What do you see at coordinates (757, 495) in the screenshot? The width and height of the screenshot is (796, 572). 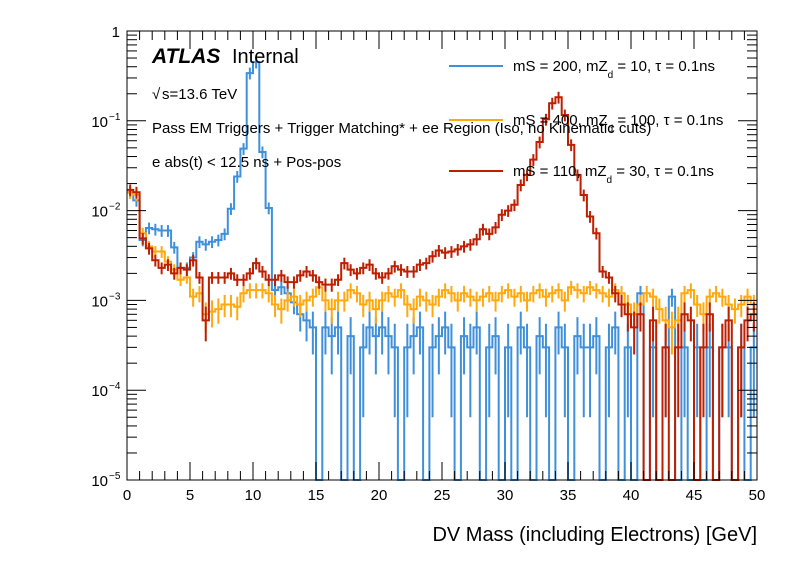 I see `x-tick-label: 50` at bounding box center [757, 495].